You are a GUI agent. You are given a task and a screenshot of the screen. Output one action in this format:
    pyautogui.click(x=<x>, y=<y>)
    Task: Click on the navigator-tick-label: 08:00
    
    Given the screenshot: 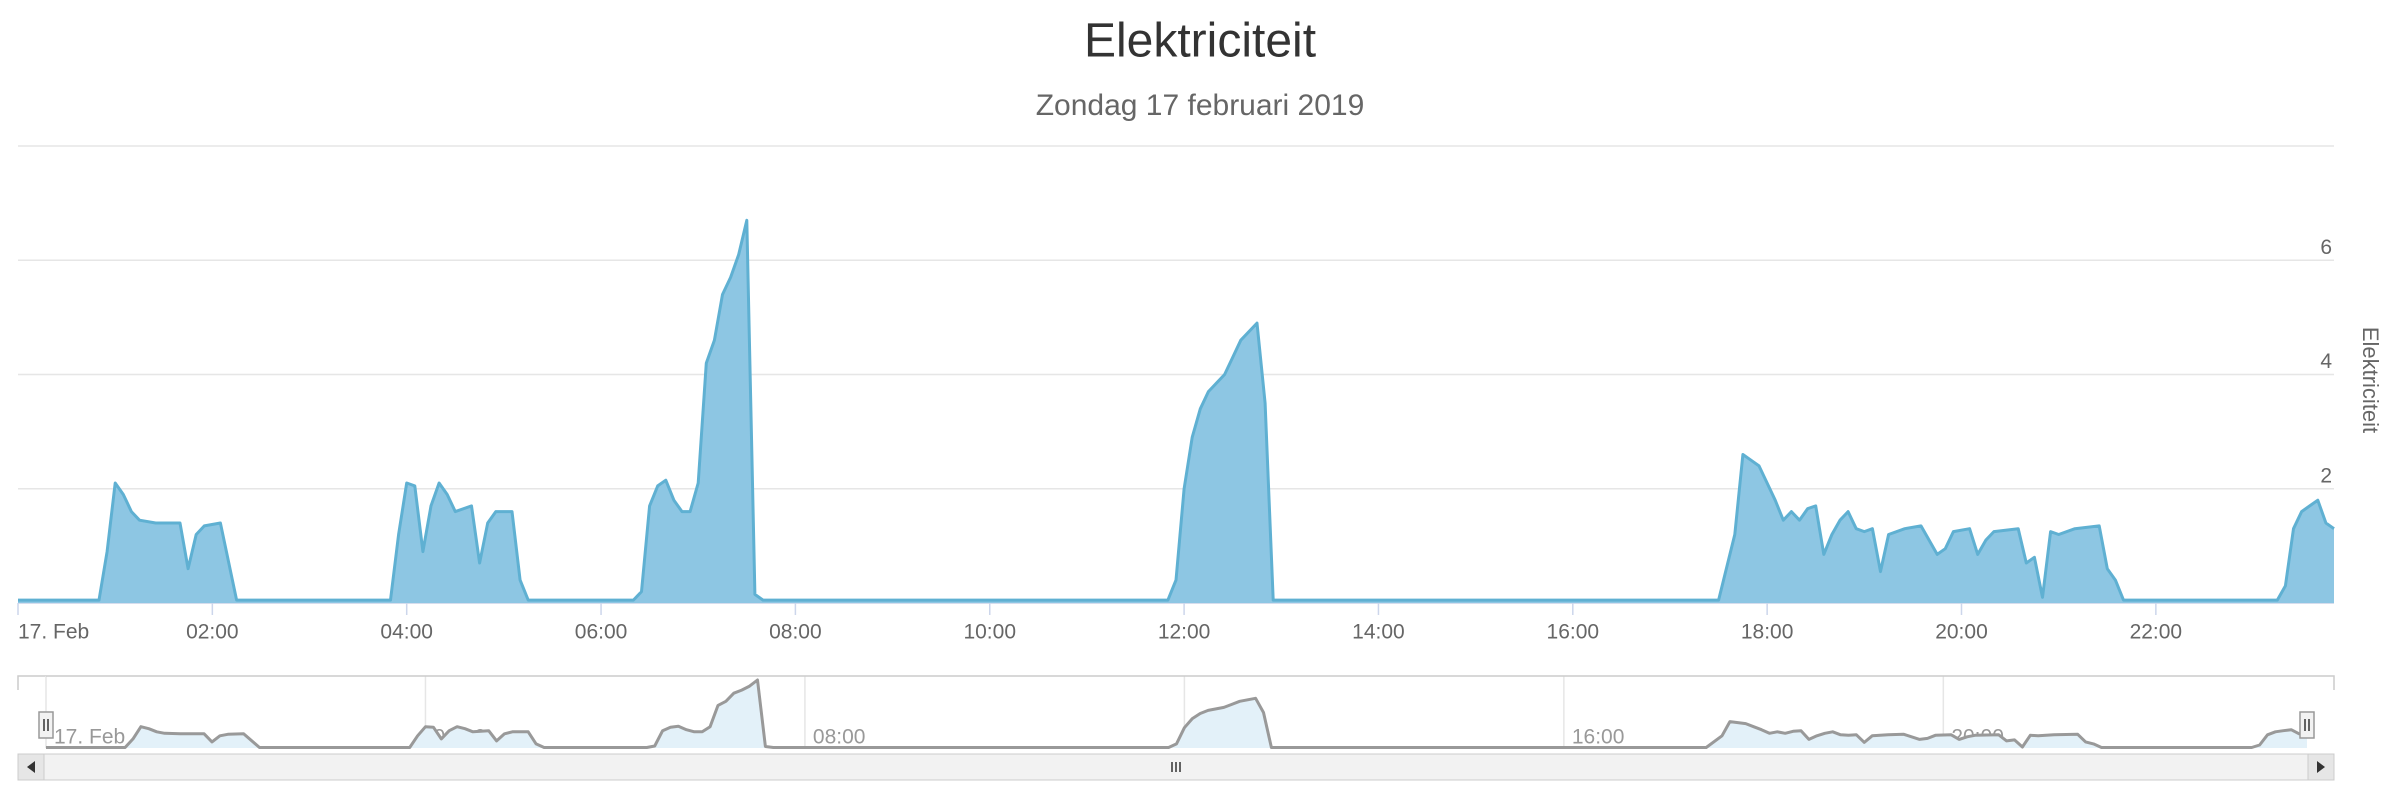 What is the action you would take?
    pyautogui.click(x=839, y=737)
    